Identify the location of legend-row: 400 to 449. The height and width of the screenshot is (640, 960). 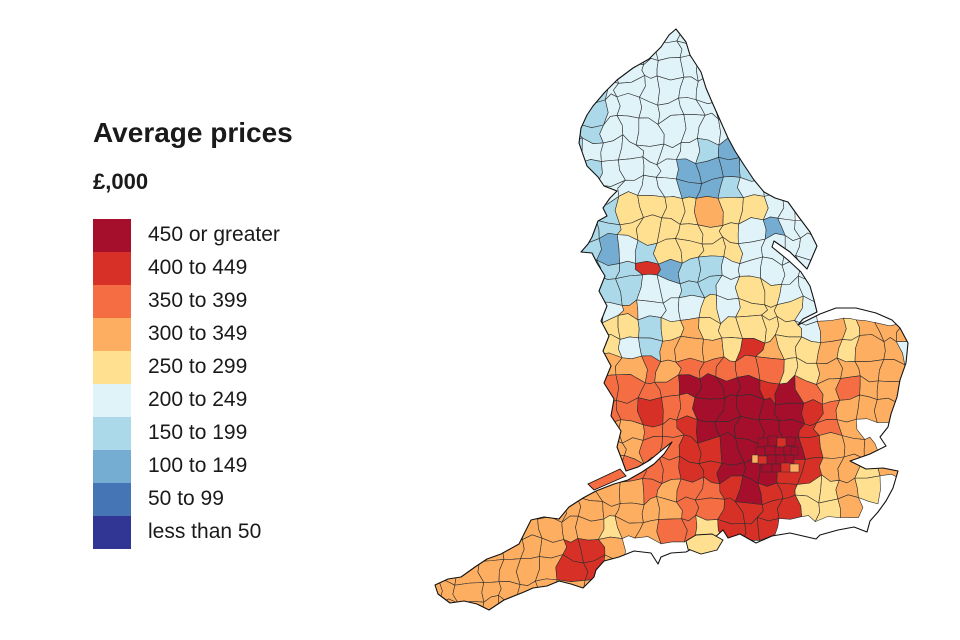
(248, 268).